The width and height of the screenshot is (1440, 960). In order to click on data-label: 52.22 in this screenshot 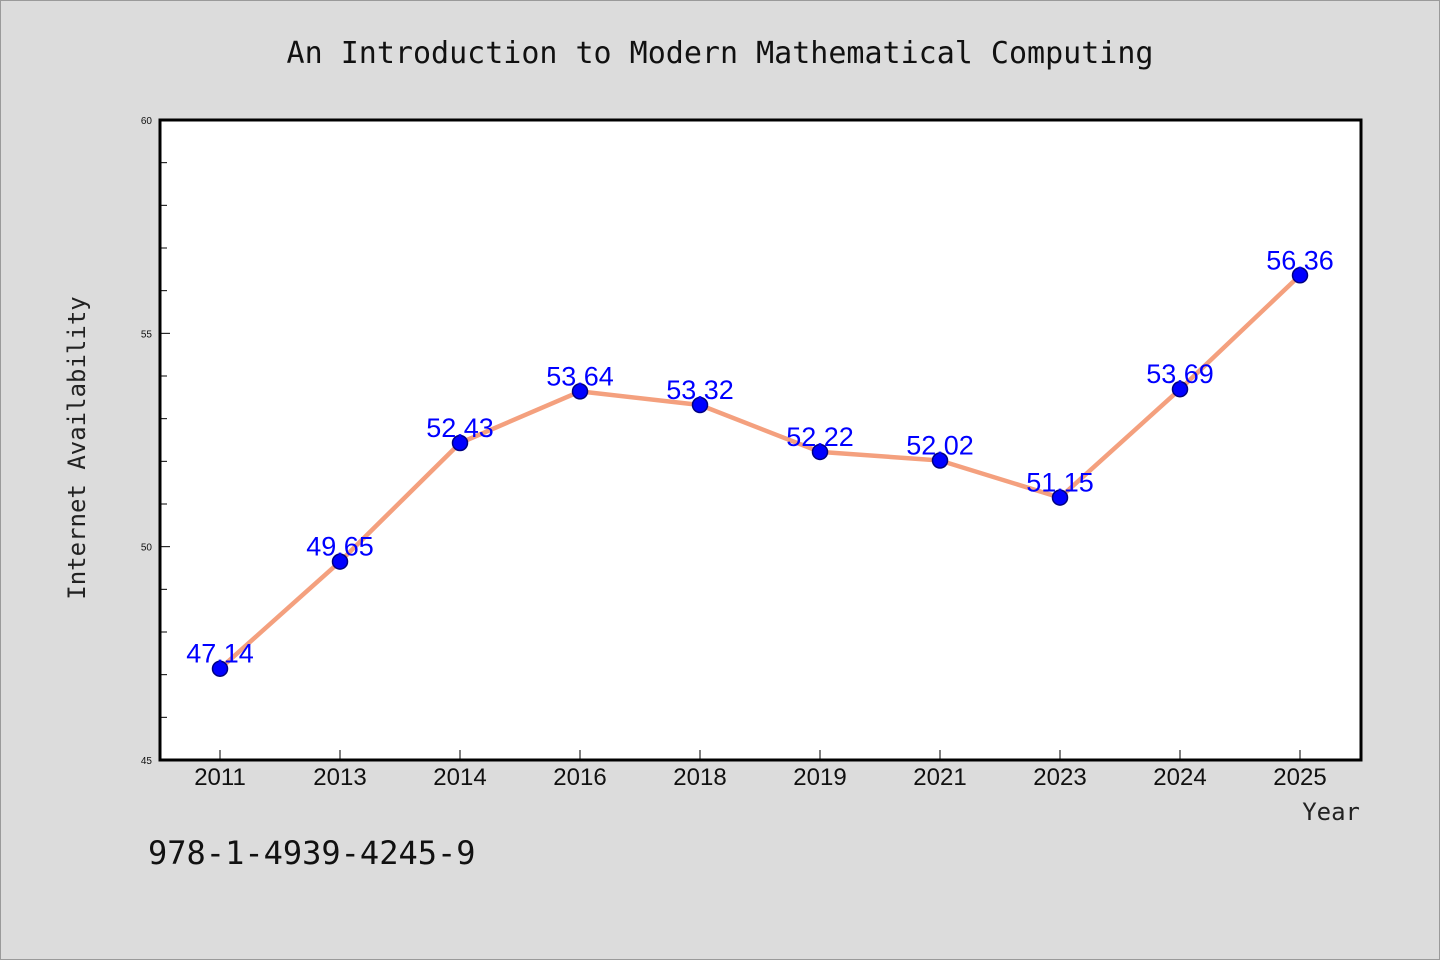, I will do `click(820, 437)`.